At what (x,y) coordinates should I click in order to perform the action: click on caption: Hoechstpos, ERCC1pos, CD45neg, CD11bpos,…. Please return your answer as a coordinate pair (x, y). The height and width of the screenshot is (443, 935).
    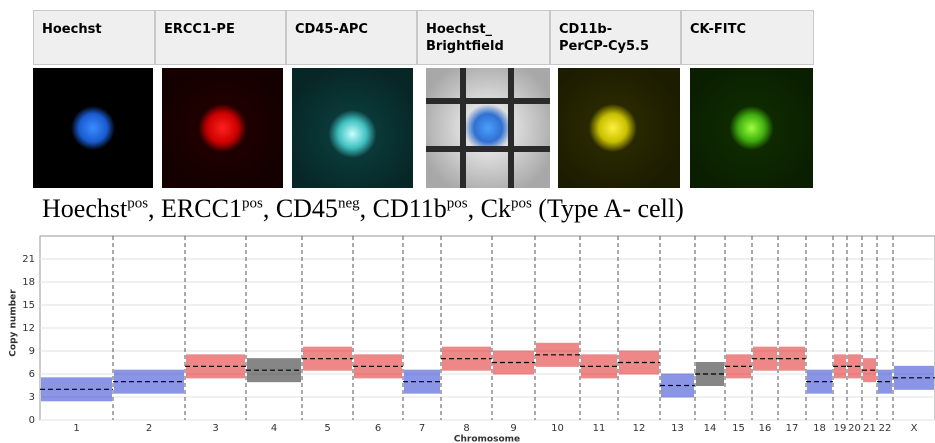
    Looking at the image, I should click on (363, 209).